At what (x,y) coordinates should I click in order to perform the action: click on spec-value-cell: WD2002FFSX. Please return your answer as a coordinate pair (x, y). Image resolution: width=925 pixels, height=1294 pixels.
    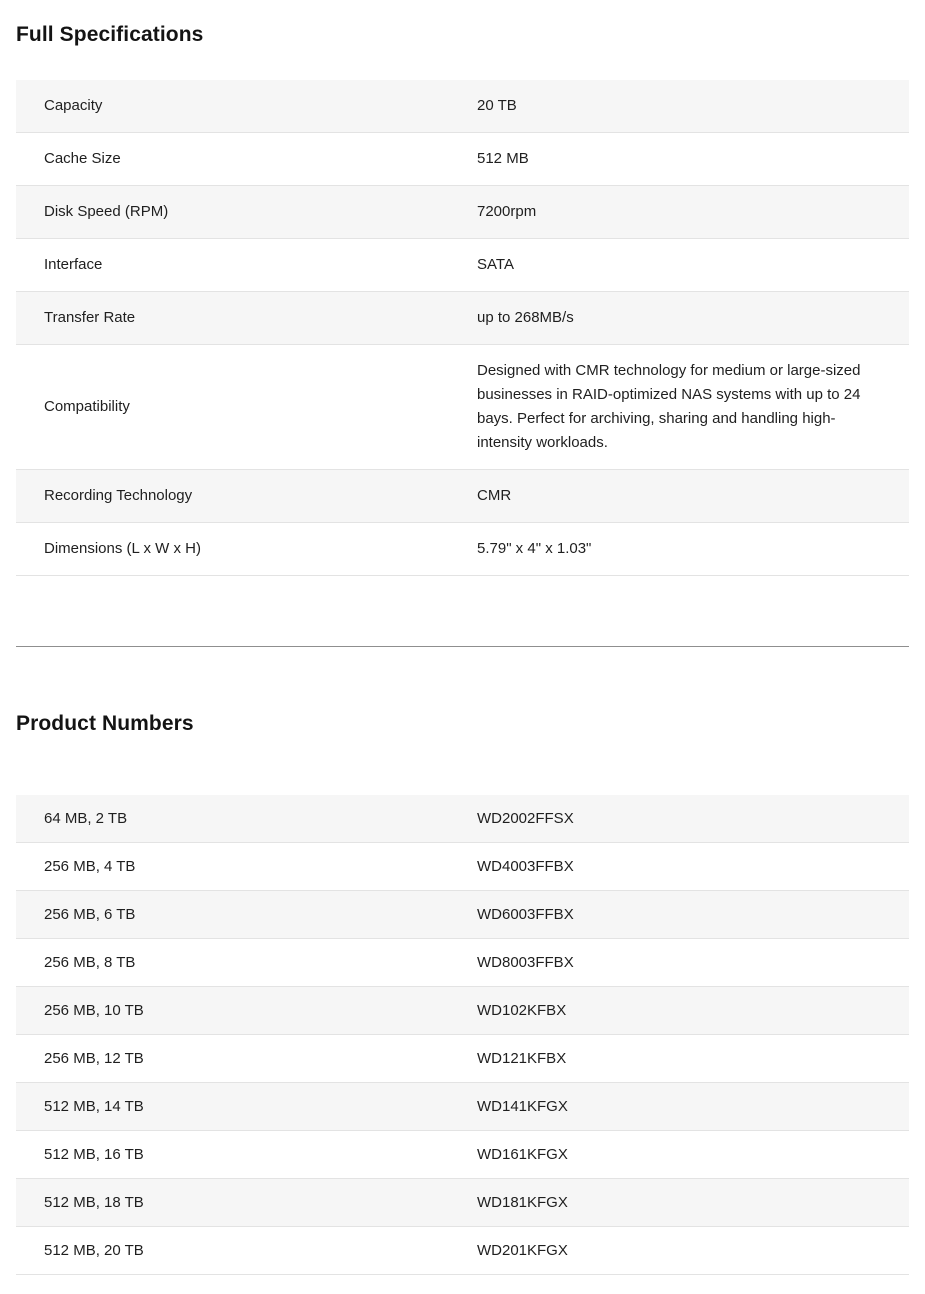
    Looking at the image, I should click on (525, 818).